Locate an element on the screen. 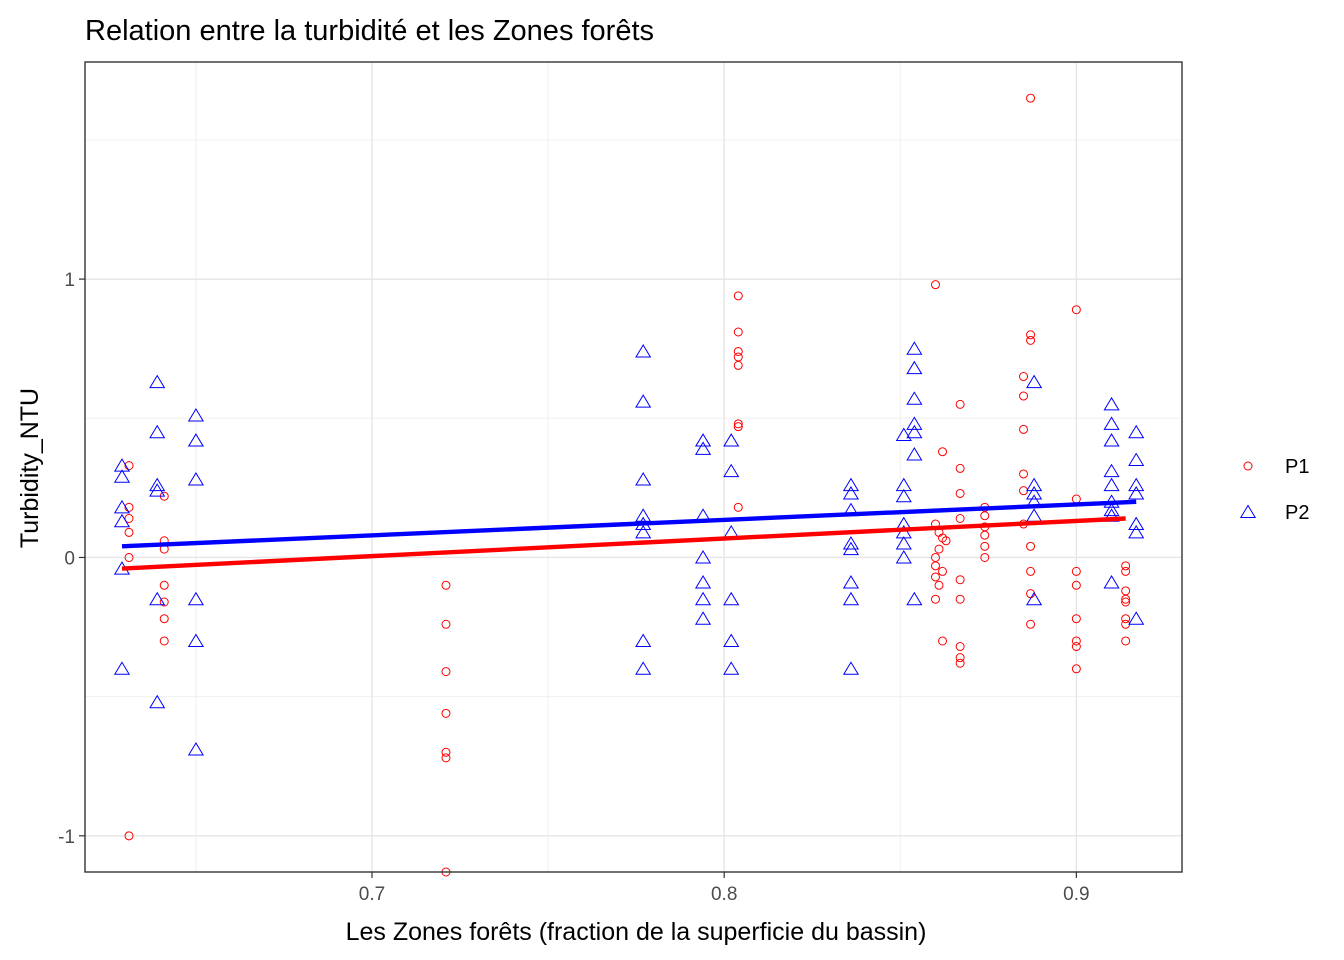 Image resolution: width=1344 pixels, height=960 pixels. legend-label: P2 is located at coordinates (1297, 513).